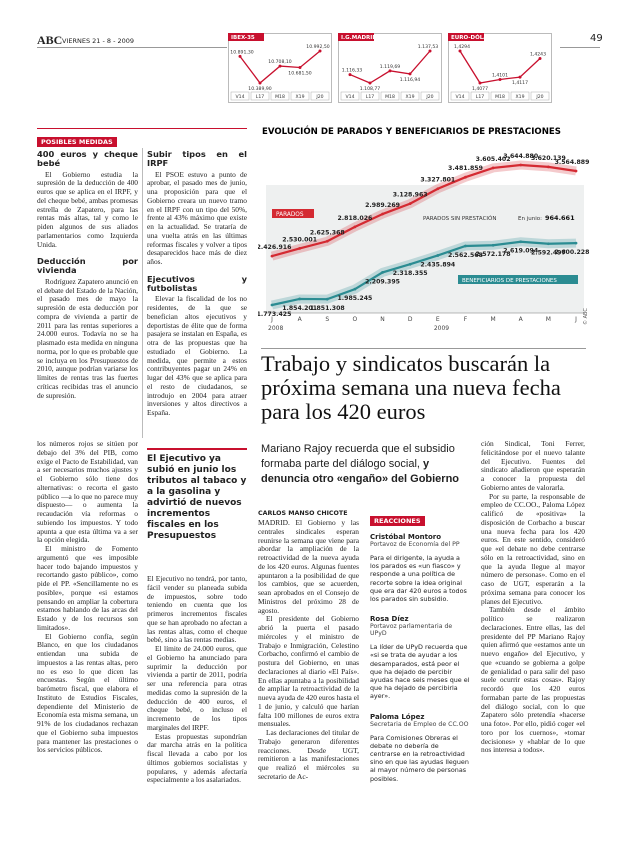 The height and width of the screenshot is (847, 620). I want to click on reaction-name: Paloma López, so click(397, 716).